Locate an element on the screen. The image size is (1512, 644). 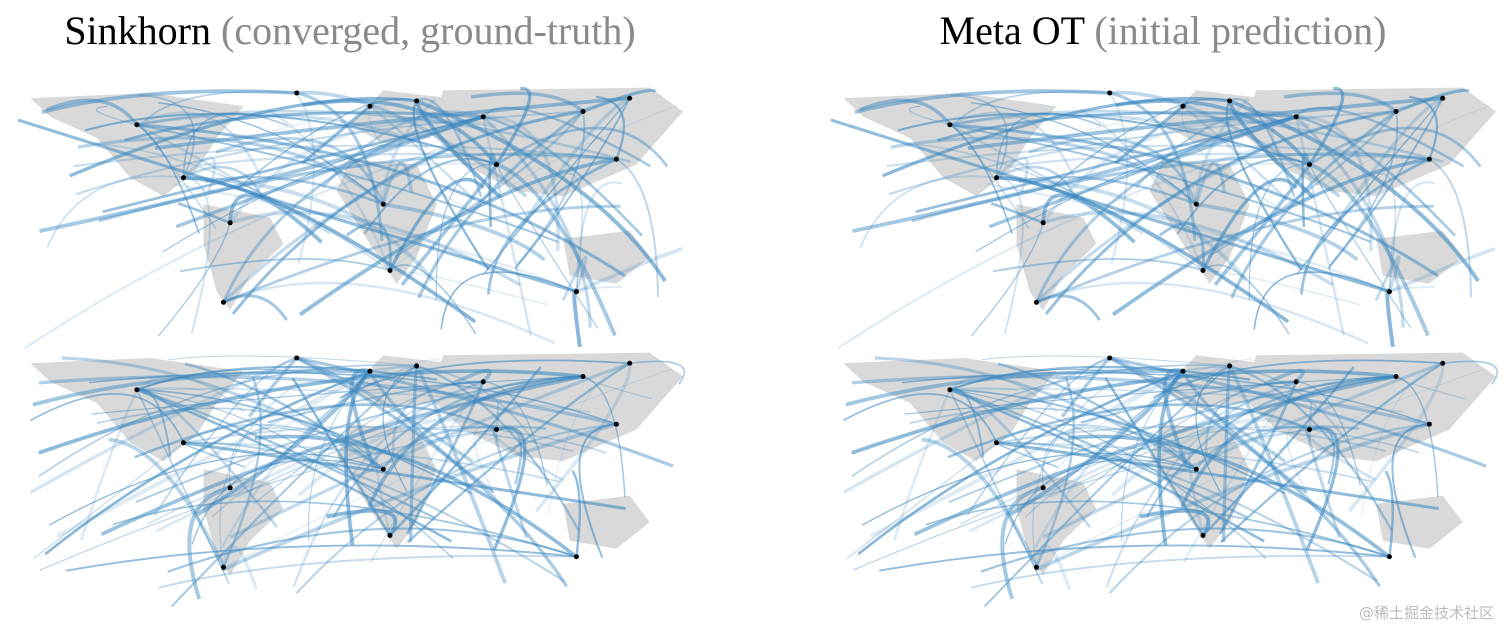
panel-title-sub: (converged, ground-truth) is located at coordinates (428, 30).